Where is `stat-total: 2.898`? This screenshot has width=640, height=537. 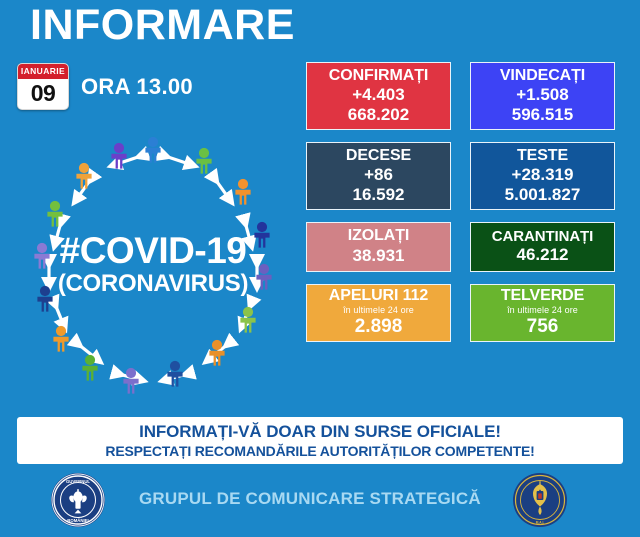
stat-total: 2.898 is located at coordinates (378, 327).